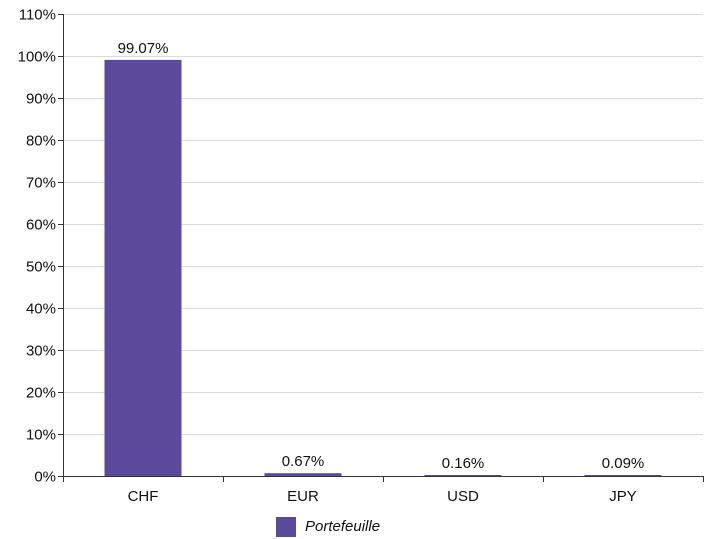  What do you see at coordinates (342, 526) in the screenshot?
I see `legend-label: Portefeuille` at bounding box center [342, 526].